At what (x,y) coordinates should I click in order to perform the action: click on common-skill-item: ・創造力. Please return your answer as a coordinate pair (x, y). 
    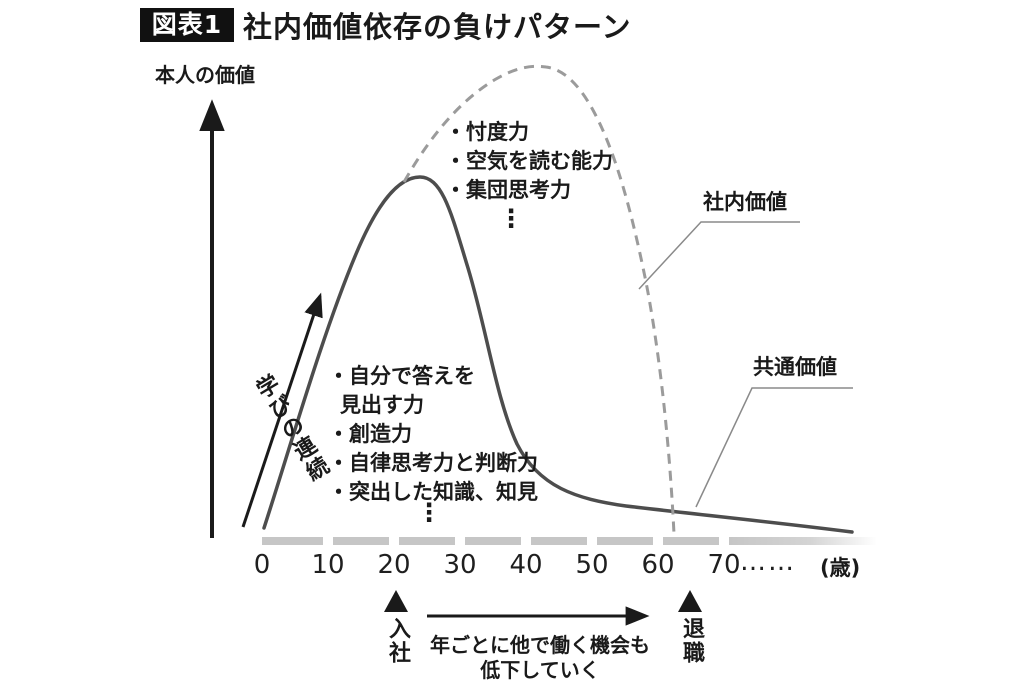
    Looking at the image, I should click on (370, 434).